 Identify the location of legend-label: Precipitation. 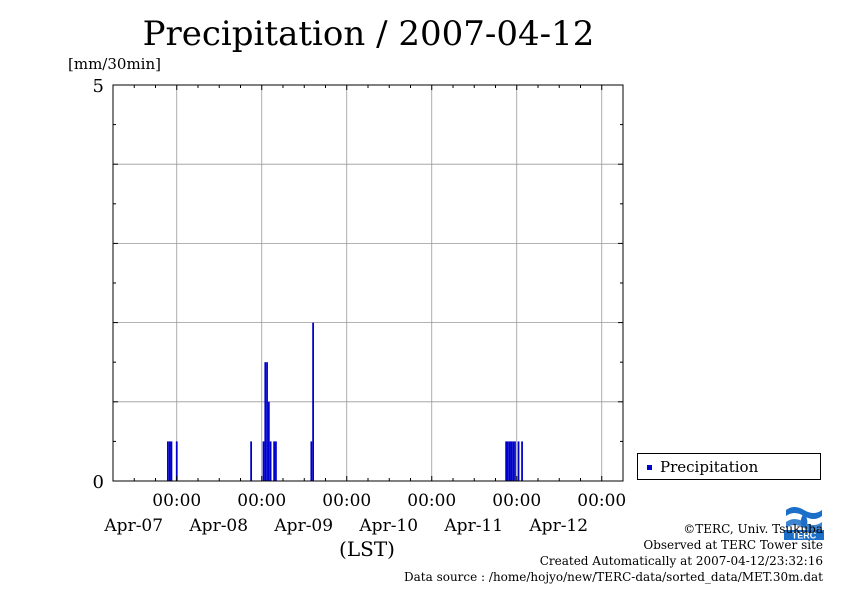
(709, 467).